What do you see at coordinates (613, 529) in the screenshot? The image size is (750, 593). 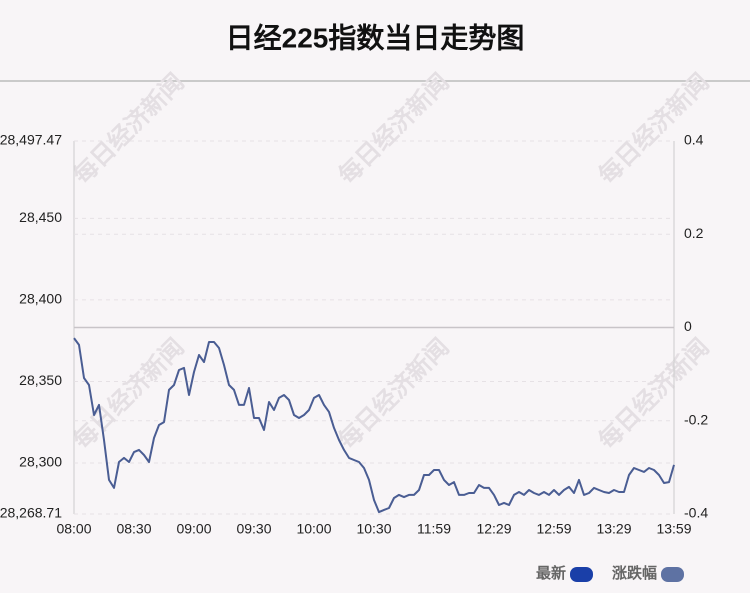 I see `x-tick-label: 13:29` at bounding box center [613, 529].